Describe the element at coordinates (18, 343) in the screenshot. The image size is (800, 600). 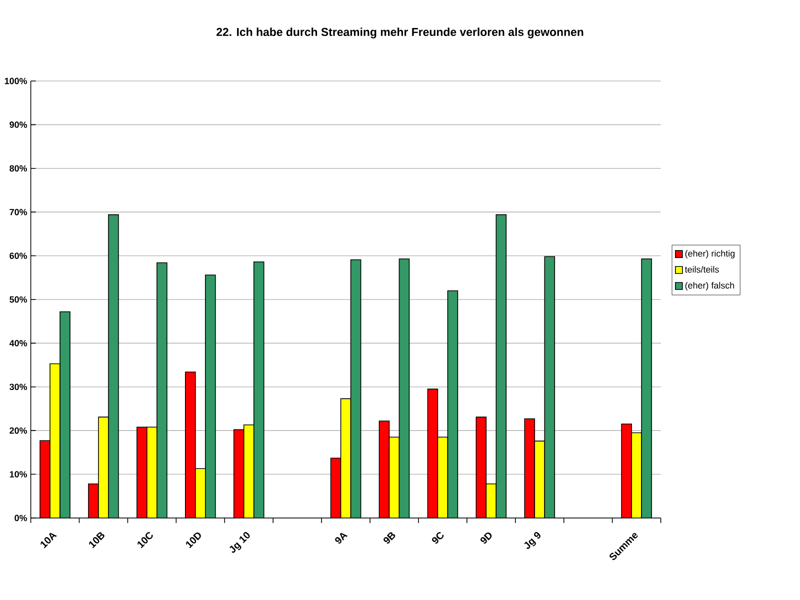
I see `y-tick-label: 40%` at that location.